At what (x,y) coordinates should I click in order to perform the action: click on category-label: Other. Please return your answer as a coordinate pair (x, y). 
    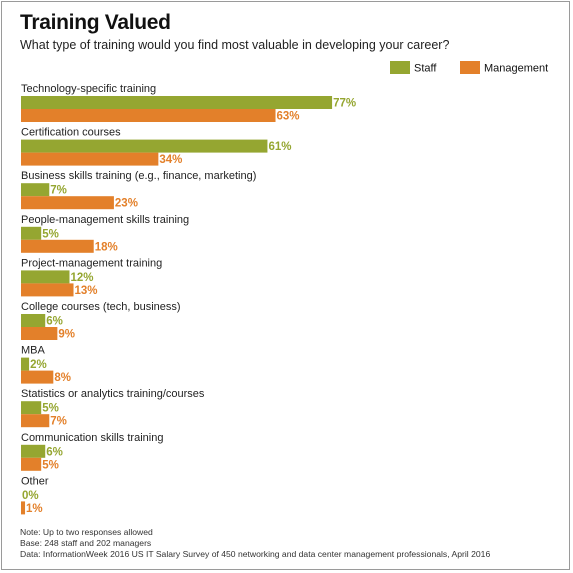
    Looking at the image, I should click on (35, 481).